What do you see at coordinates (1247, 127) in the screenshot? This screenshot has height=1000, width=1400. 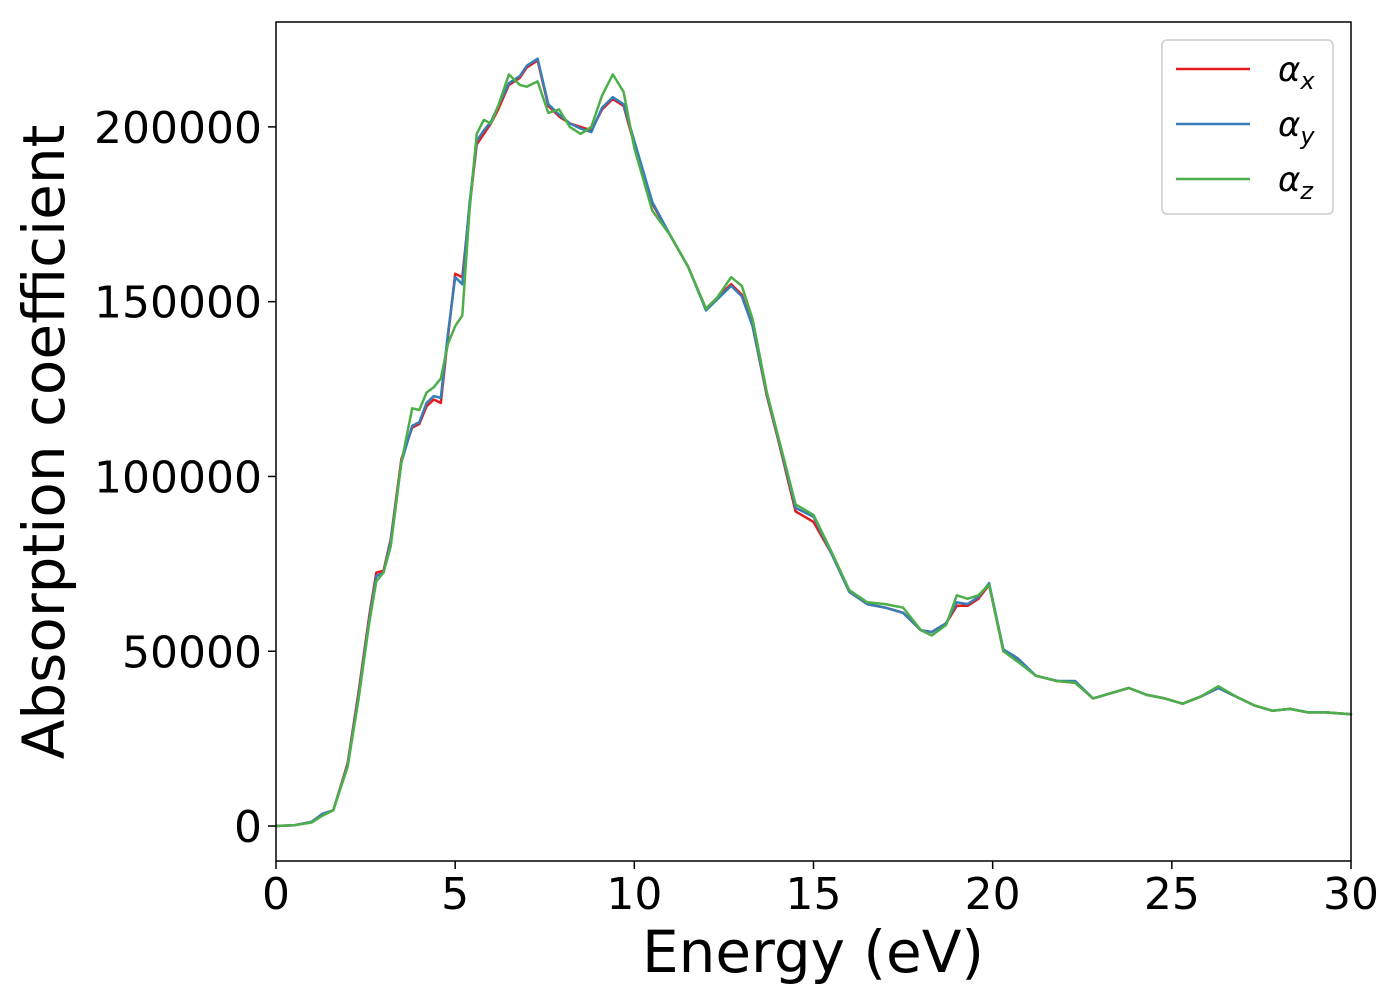 I see `legend-box` at bounding box center [1247, 127].